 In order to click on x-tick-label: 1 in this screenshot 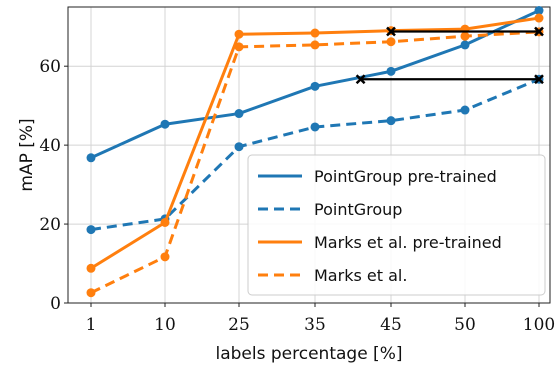, I will do `click(91, 325)`.